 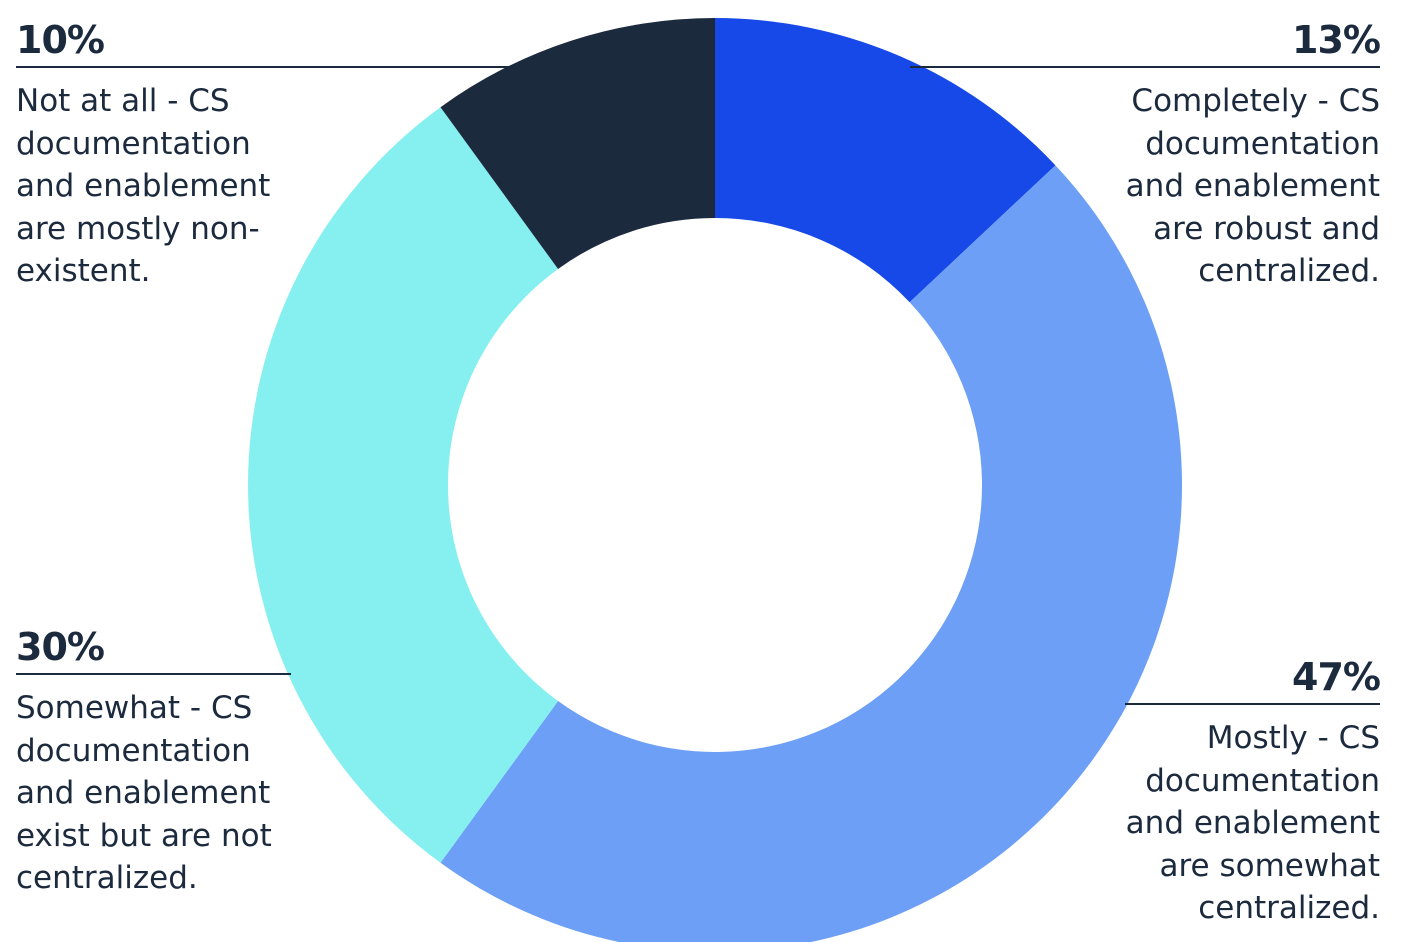 What do you see at coordinates (60, 40) in the screenshot?
I see `percent-label-not-at-all: 10%` at bounding box center [60, 40].